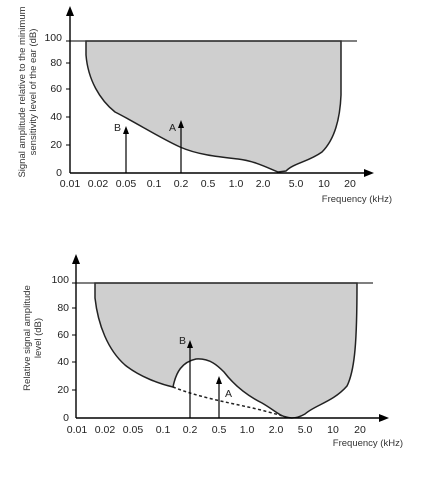 The height and width of the screenshot is (477, 429). I want to click on top-x-tick-label: 0.02, so click(98, 184).